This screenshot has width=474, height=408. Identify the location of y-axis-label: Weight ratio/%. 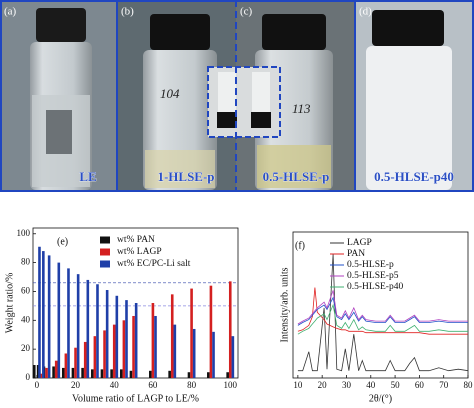
(9, 303).